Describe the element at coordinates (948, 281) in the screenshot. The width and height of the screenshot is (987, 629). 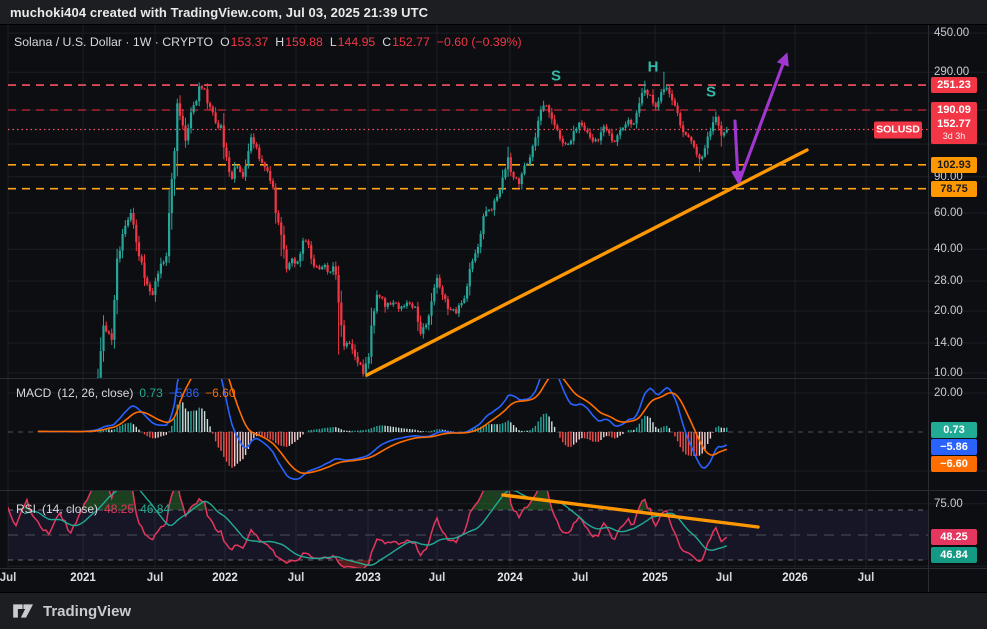
I see `price-tick-label: 28.00` at that location.